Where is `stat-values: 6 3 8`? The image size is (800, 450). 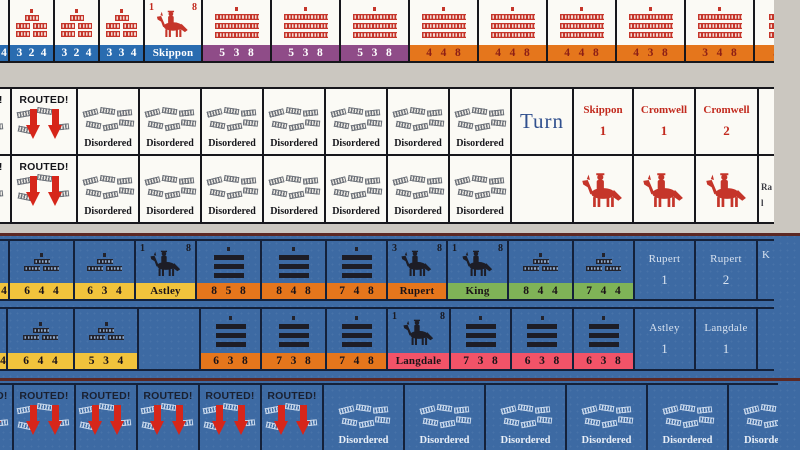
stat-values: 6 3 8 is located at coordinates (603, 361).